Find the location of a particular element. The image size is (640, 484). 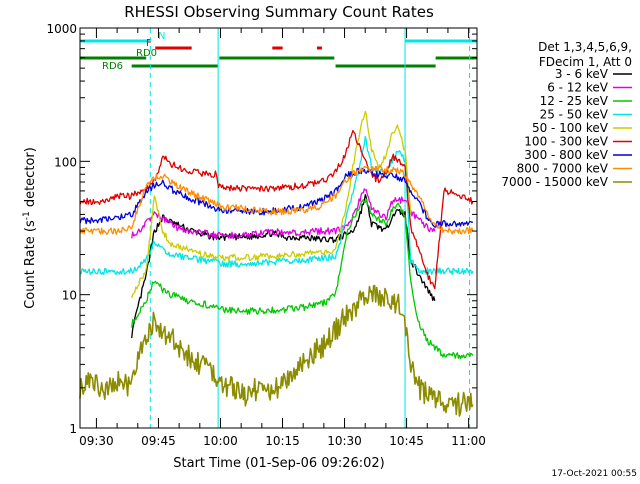

y-tick-label-1: 10 is located at coordinates (69, 296).